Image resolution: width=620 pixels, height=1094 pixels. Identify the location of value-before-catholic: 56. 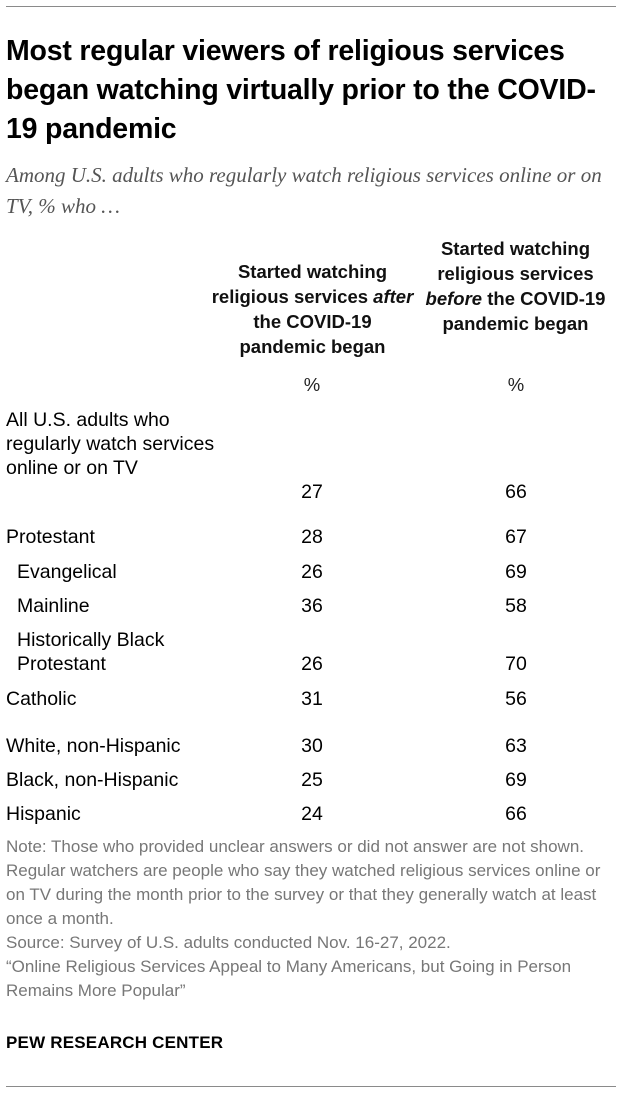
(516, 699).